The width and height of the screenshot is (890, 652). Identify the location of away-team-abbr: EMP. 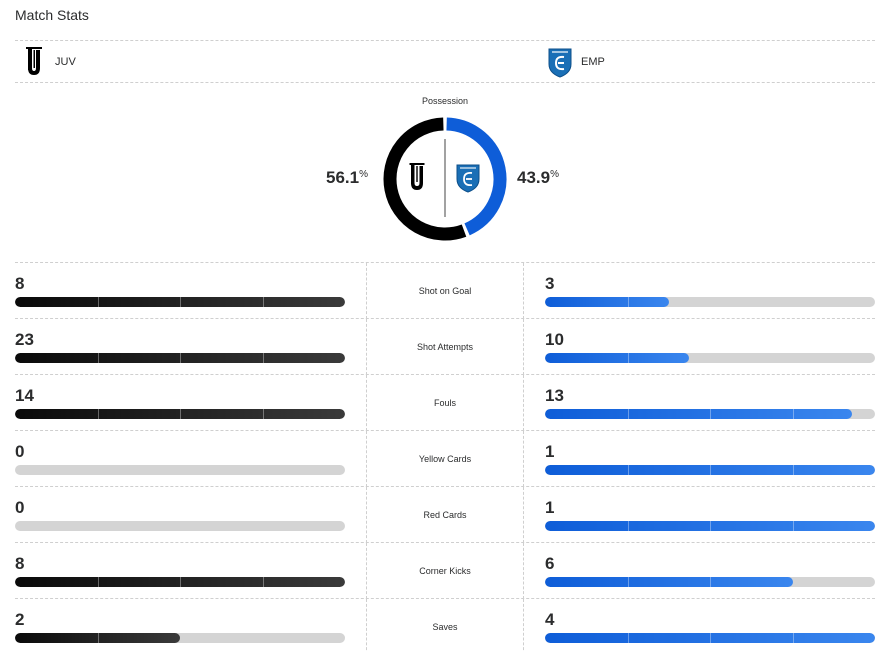
(593, 62).